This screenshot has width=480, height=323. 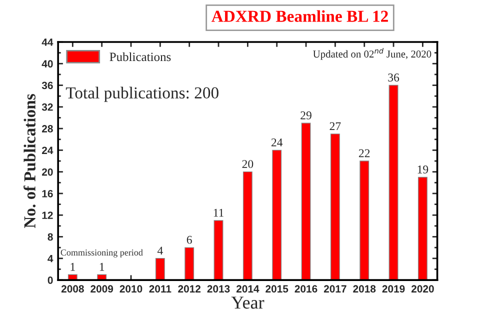 What do you see at coordinates (50, 237) in the screenshot?
I see `y-tick-label: 8` at bounding box center [50, 237].